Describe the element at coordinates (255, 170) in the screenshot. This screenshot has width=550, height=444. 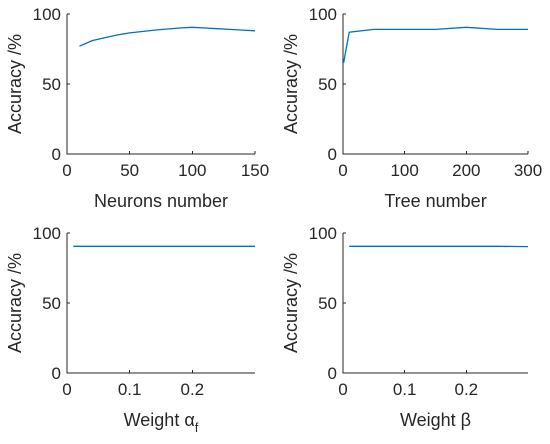
I see `x-tick-label: 150` at that location.